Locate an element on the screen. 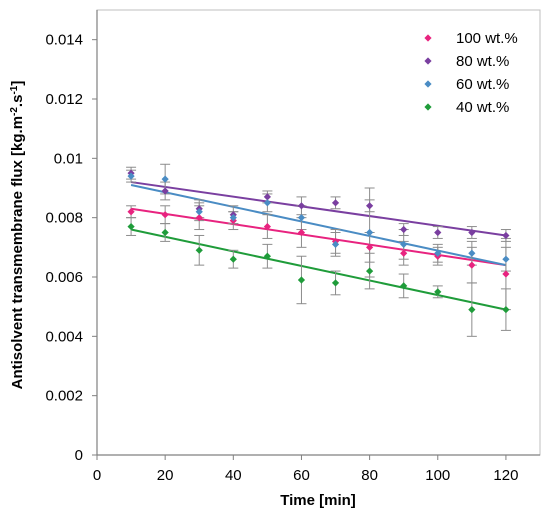 Image resolution: width=550 pixels, height=518 pixels. x-tick-label: 120 is located at coordinates (505, 475).